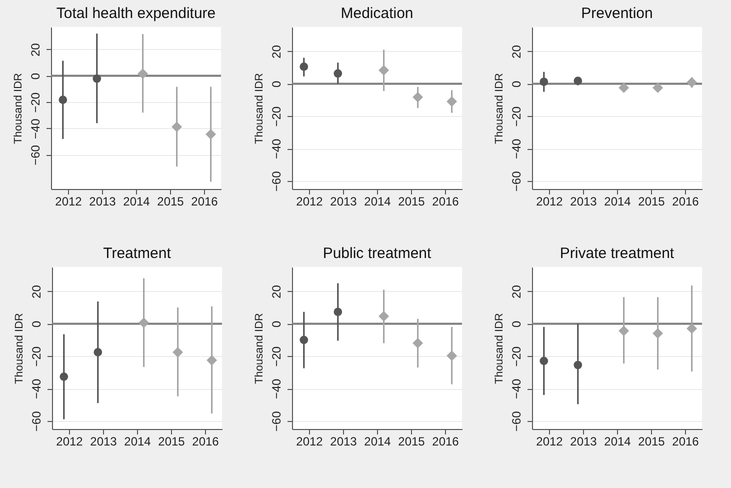 This screenshot has height=488, width=731. I want to click on chart-title: Treatment, so click(137, 253).